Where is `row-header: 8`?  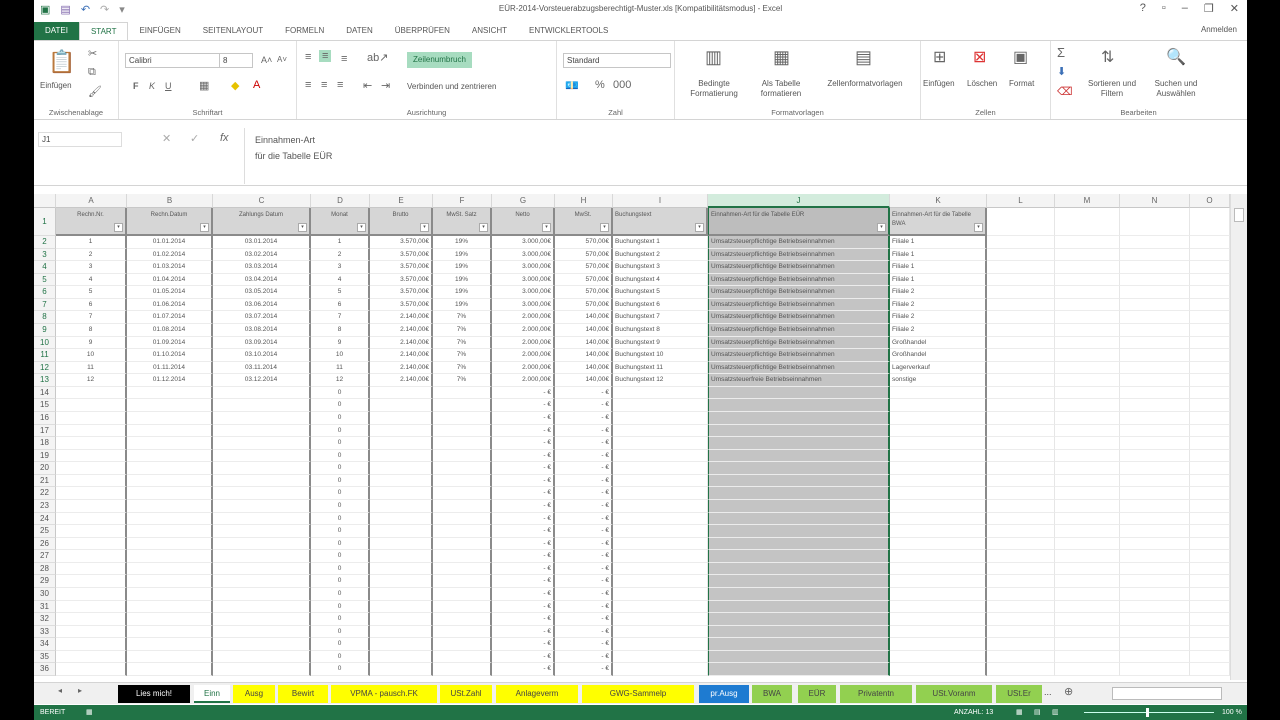 row-header: 8 is located at coordinates (45, 317).